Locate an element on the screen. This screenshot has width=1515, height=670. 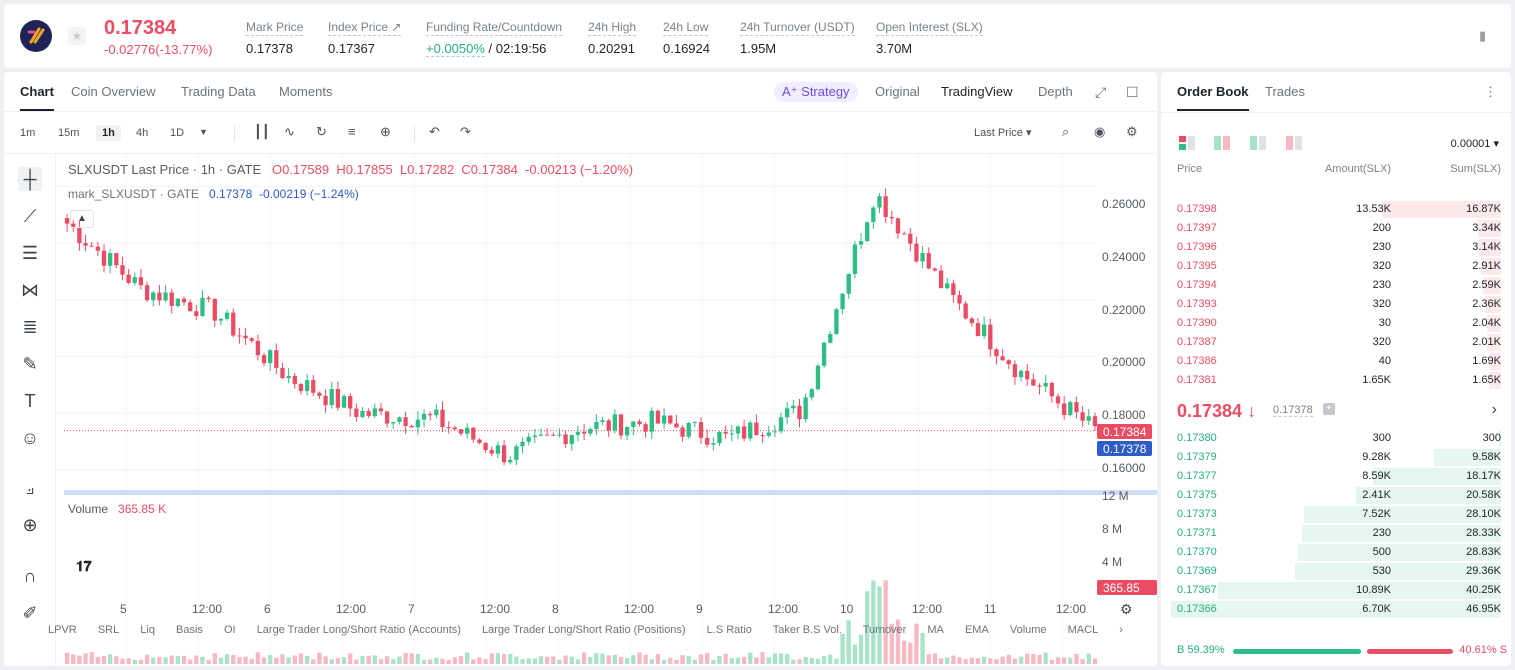
candle-body is located at coordinates (233, 324).